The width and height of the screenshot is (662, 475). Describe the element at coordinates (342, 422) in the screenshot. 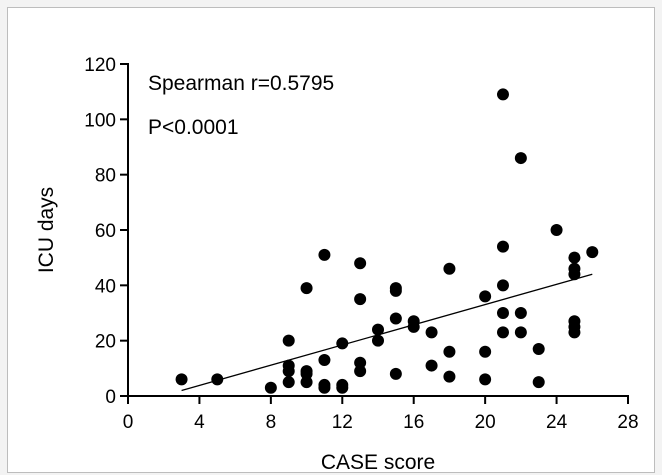

I see `x-tick-label: 12` at that location.